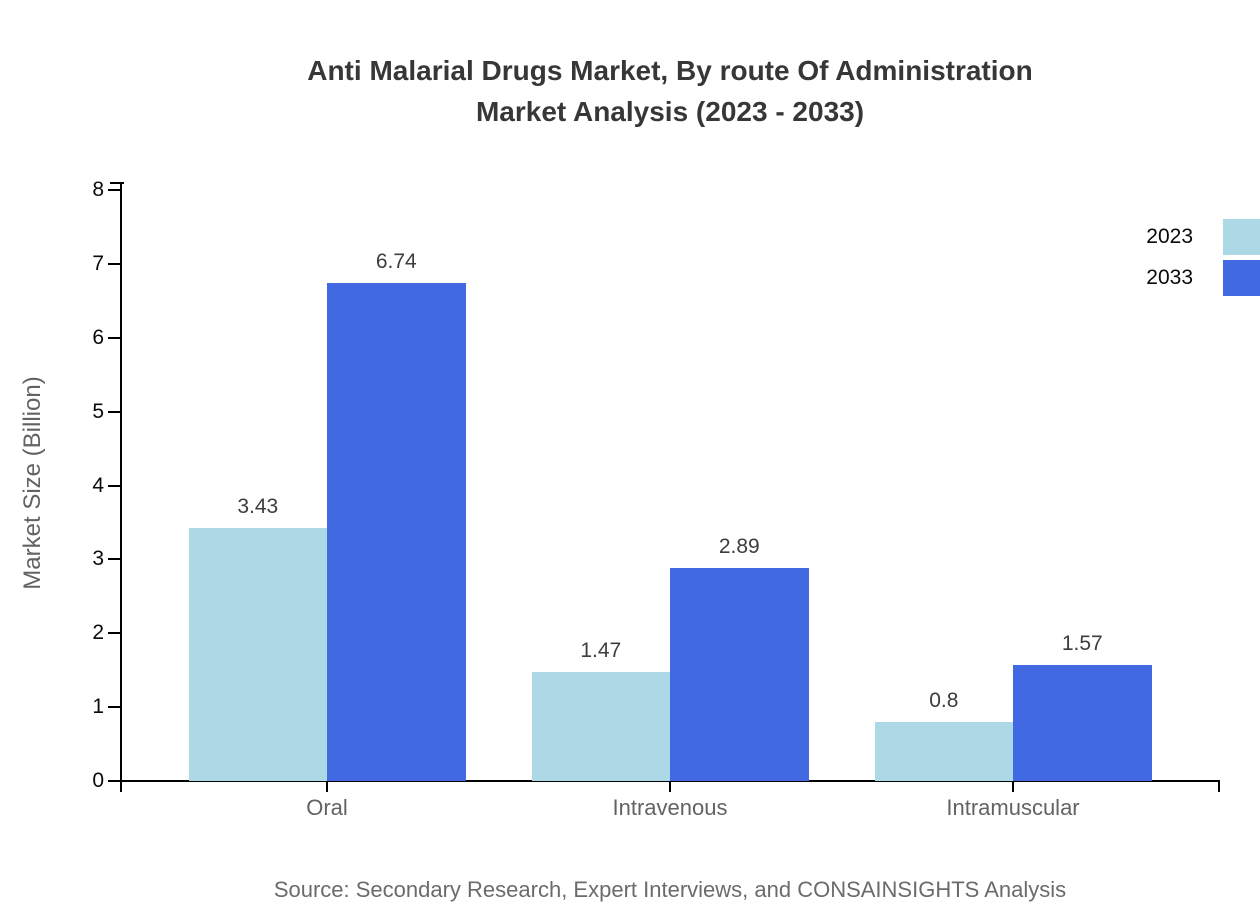 This screenshot has width=1260, height=920. What do you see at coordinates (739, 674) in the screenshot?
I see `bar-2033-intravenous` at bounding box center [739, 674].